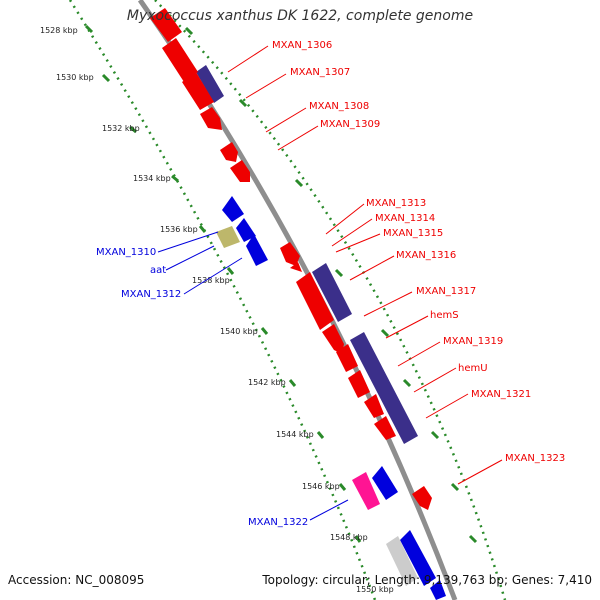 This screenshot has height=600, width=600. What do you see at coordinates (350, 124) in the screenshot?
I see `gene-label: MXAN_1309` at bounding box center [350, 124].